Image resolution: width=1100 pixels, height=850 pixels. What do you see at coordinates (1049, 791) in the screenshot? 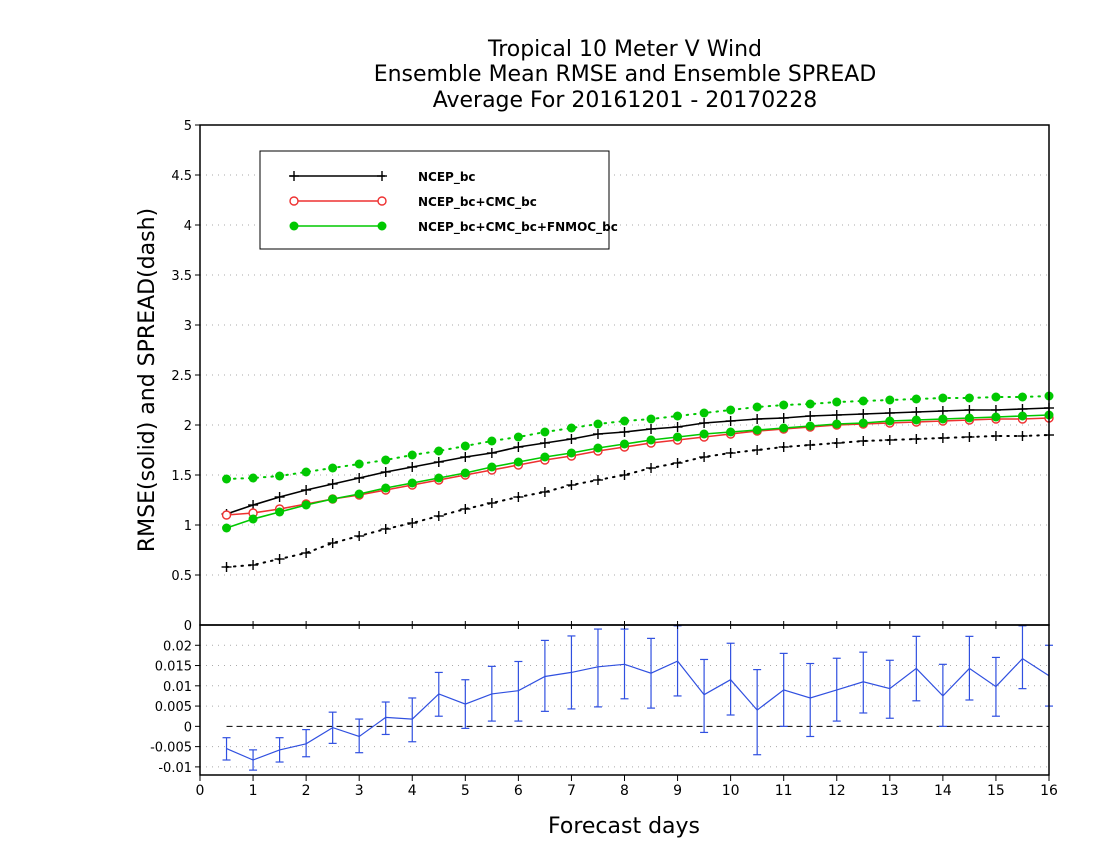
I see `x-tick-label: 16` at bounding box center [1049, 791].